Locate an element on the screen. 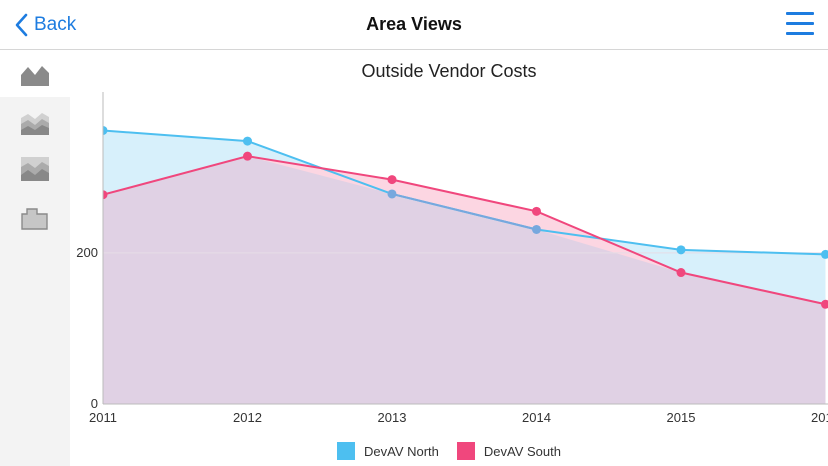 Image resolution: width=828 pixels, height=466 pixels. x-tick-label-2014: 2014 is located at coordinates (536, 417).